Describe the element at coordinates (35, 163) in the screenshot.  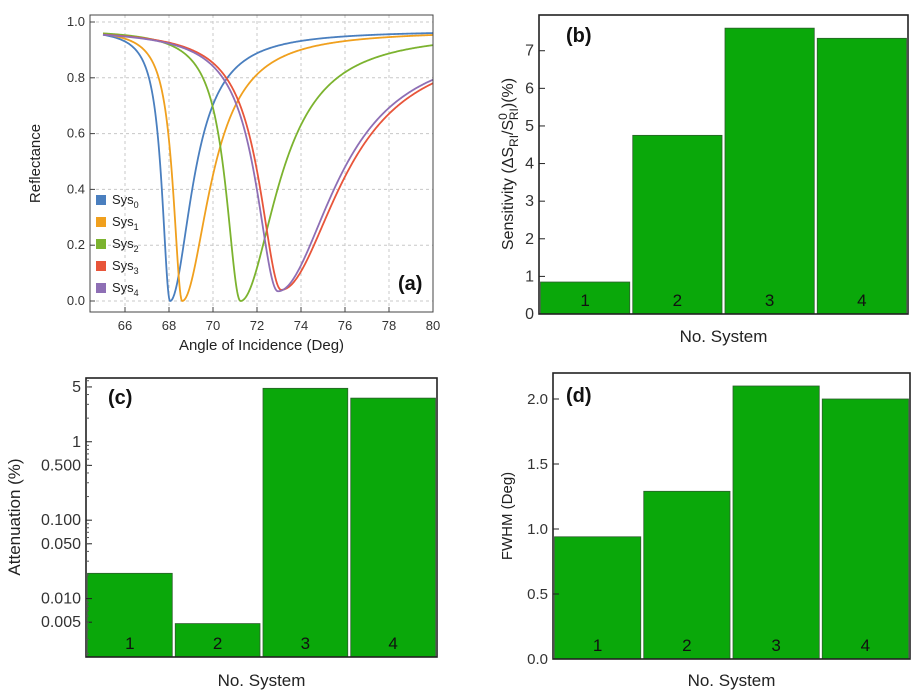
I see `y-axis-label: Reflectance` at that location.